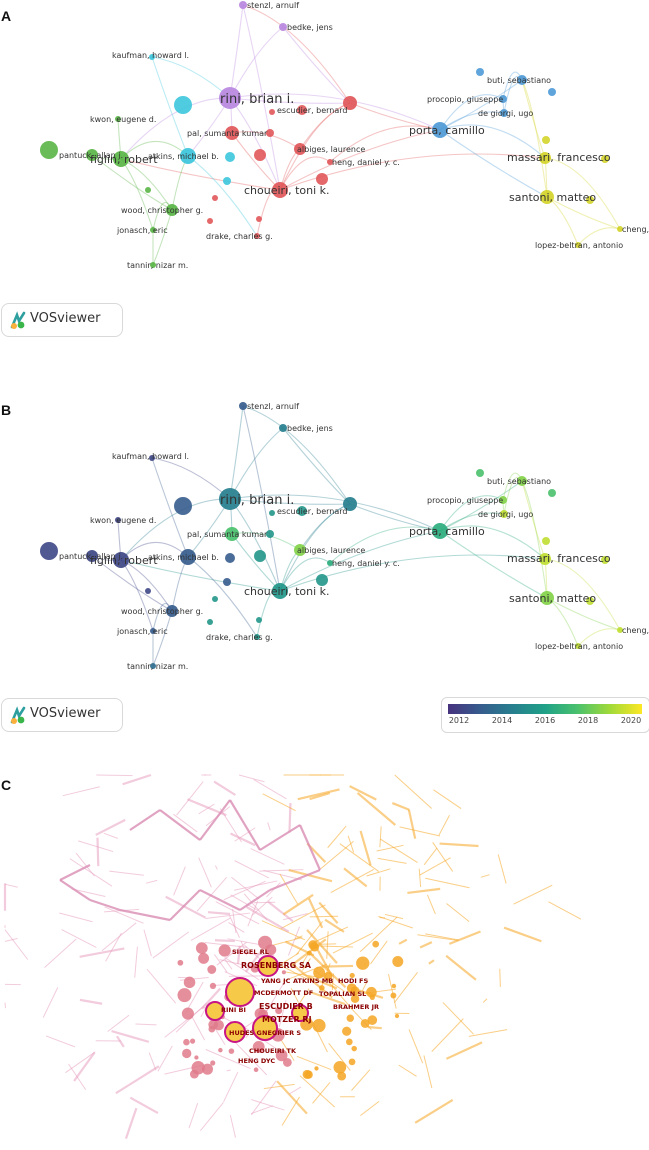 The height and width of the screenshot is (1150, 649). Describe the element at coordinates (6, 785) in the screenshot. I see `panel-c-letter: C` at that location.